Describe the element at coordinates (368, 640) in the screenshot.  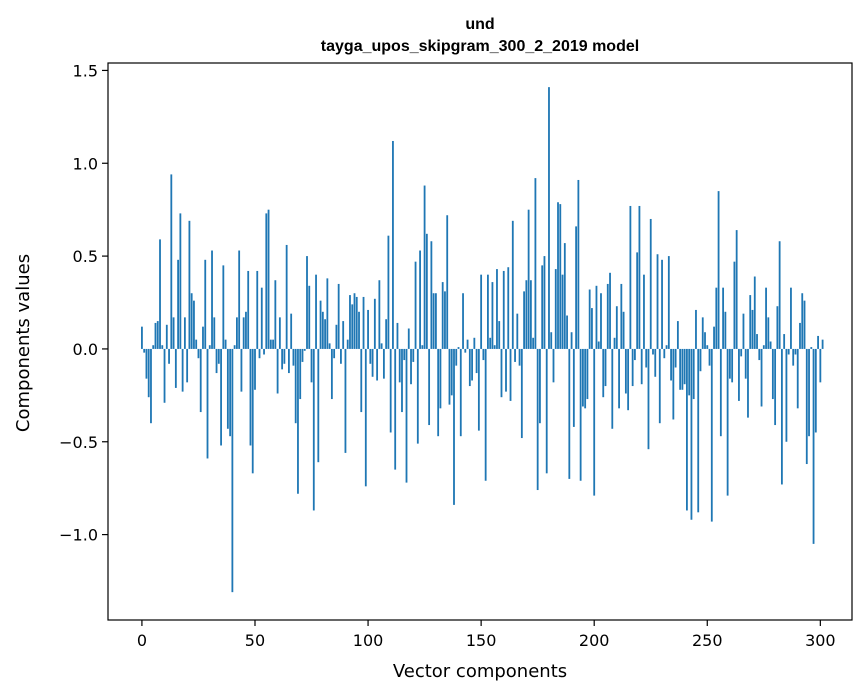
I see `x-tick-label-2: 100` at that location.